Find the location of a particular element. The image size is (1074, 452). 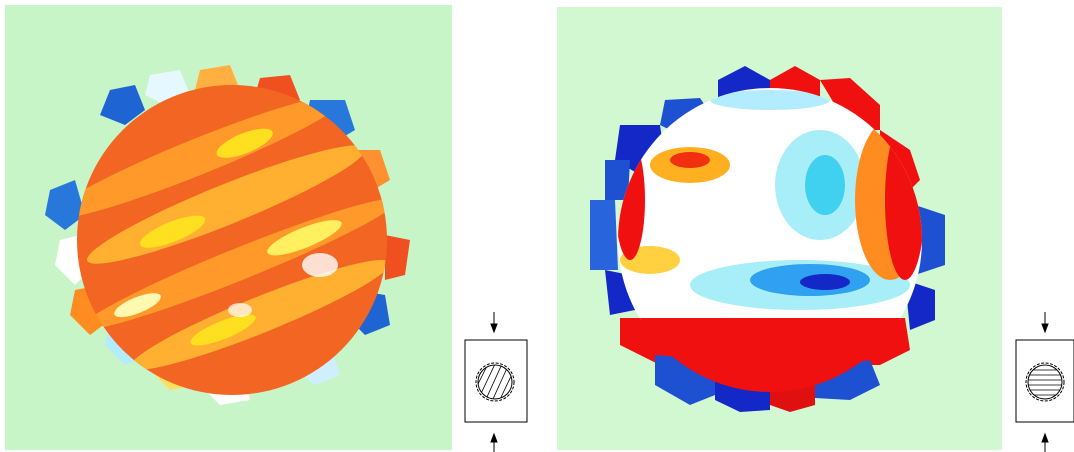

left-inset is located at coordinates (496, 382).